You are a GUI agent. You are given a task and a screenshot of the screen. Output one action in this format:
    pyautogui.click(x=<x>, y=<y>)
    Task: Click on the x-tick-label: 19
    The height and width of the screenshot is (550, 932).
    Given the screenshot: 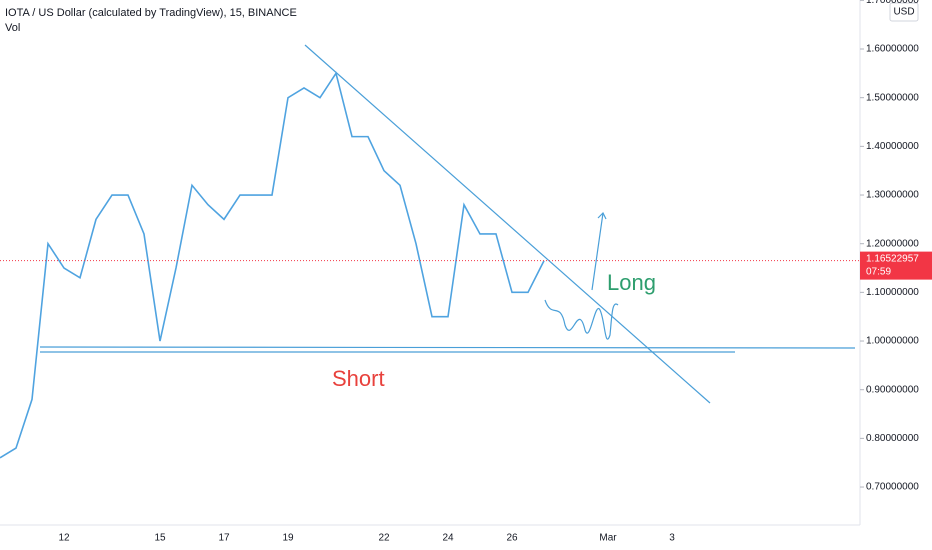 What is the action you would take?
    pyautogui.click(x=288, y=538)
    